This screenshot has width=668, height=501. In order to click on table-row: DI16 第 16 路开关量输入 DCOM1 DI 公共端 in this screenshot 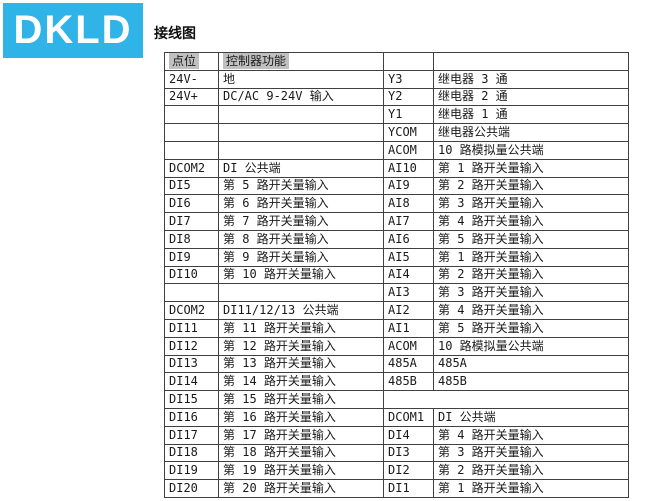, I will do `click(396, 417)`.